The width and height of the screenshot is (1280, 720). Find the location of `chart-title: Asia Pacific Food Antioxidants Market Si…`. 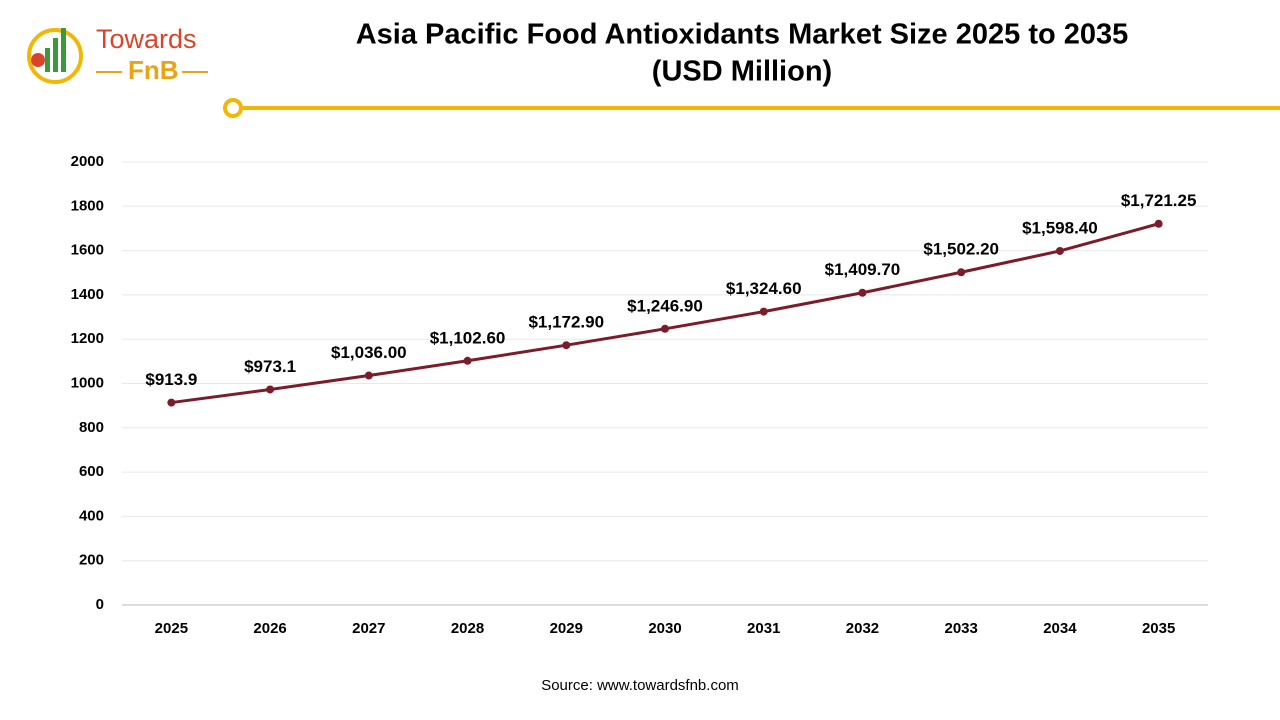

chart-title: Asia Pacific Food Antioxidants Market Si… is located at coordinates (742, 35).